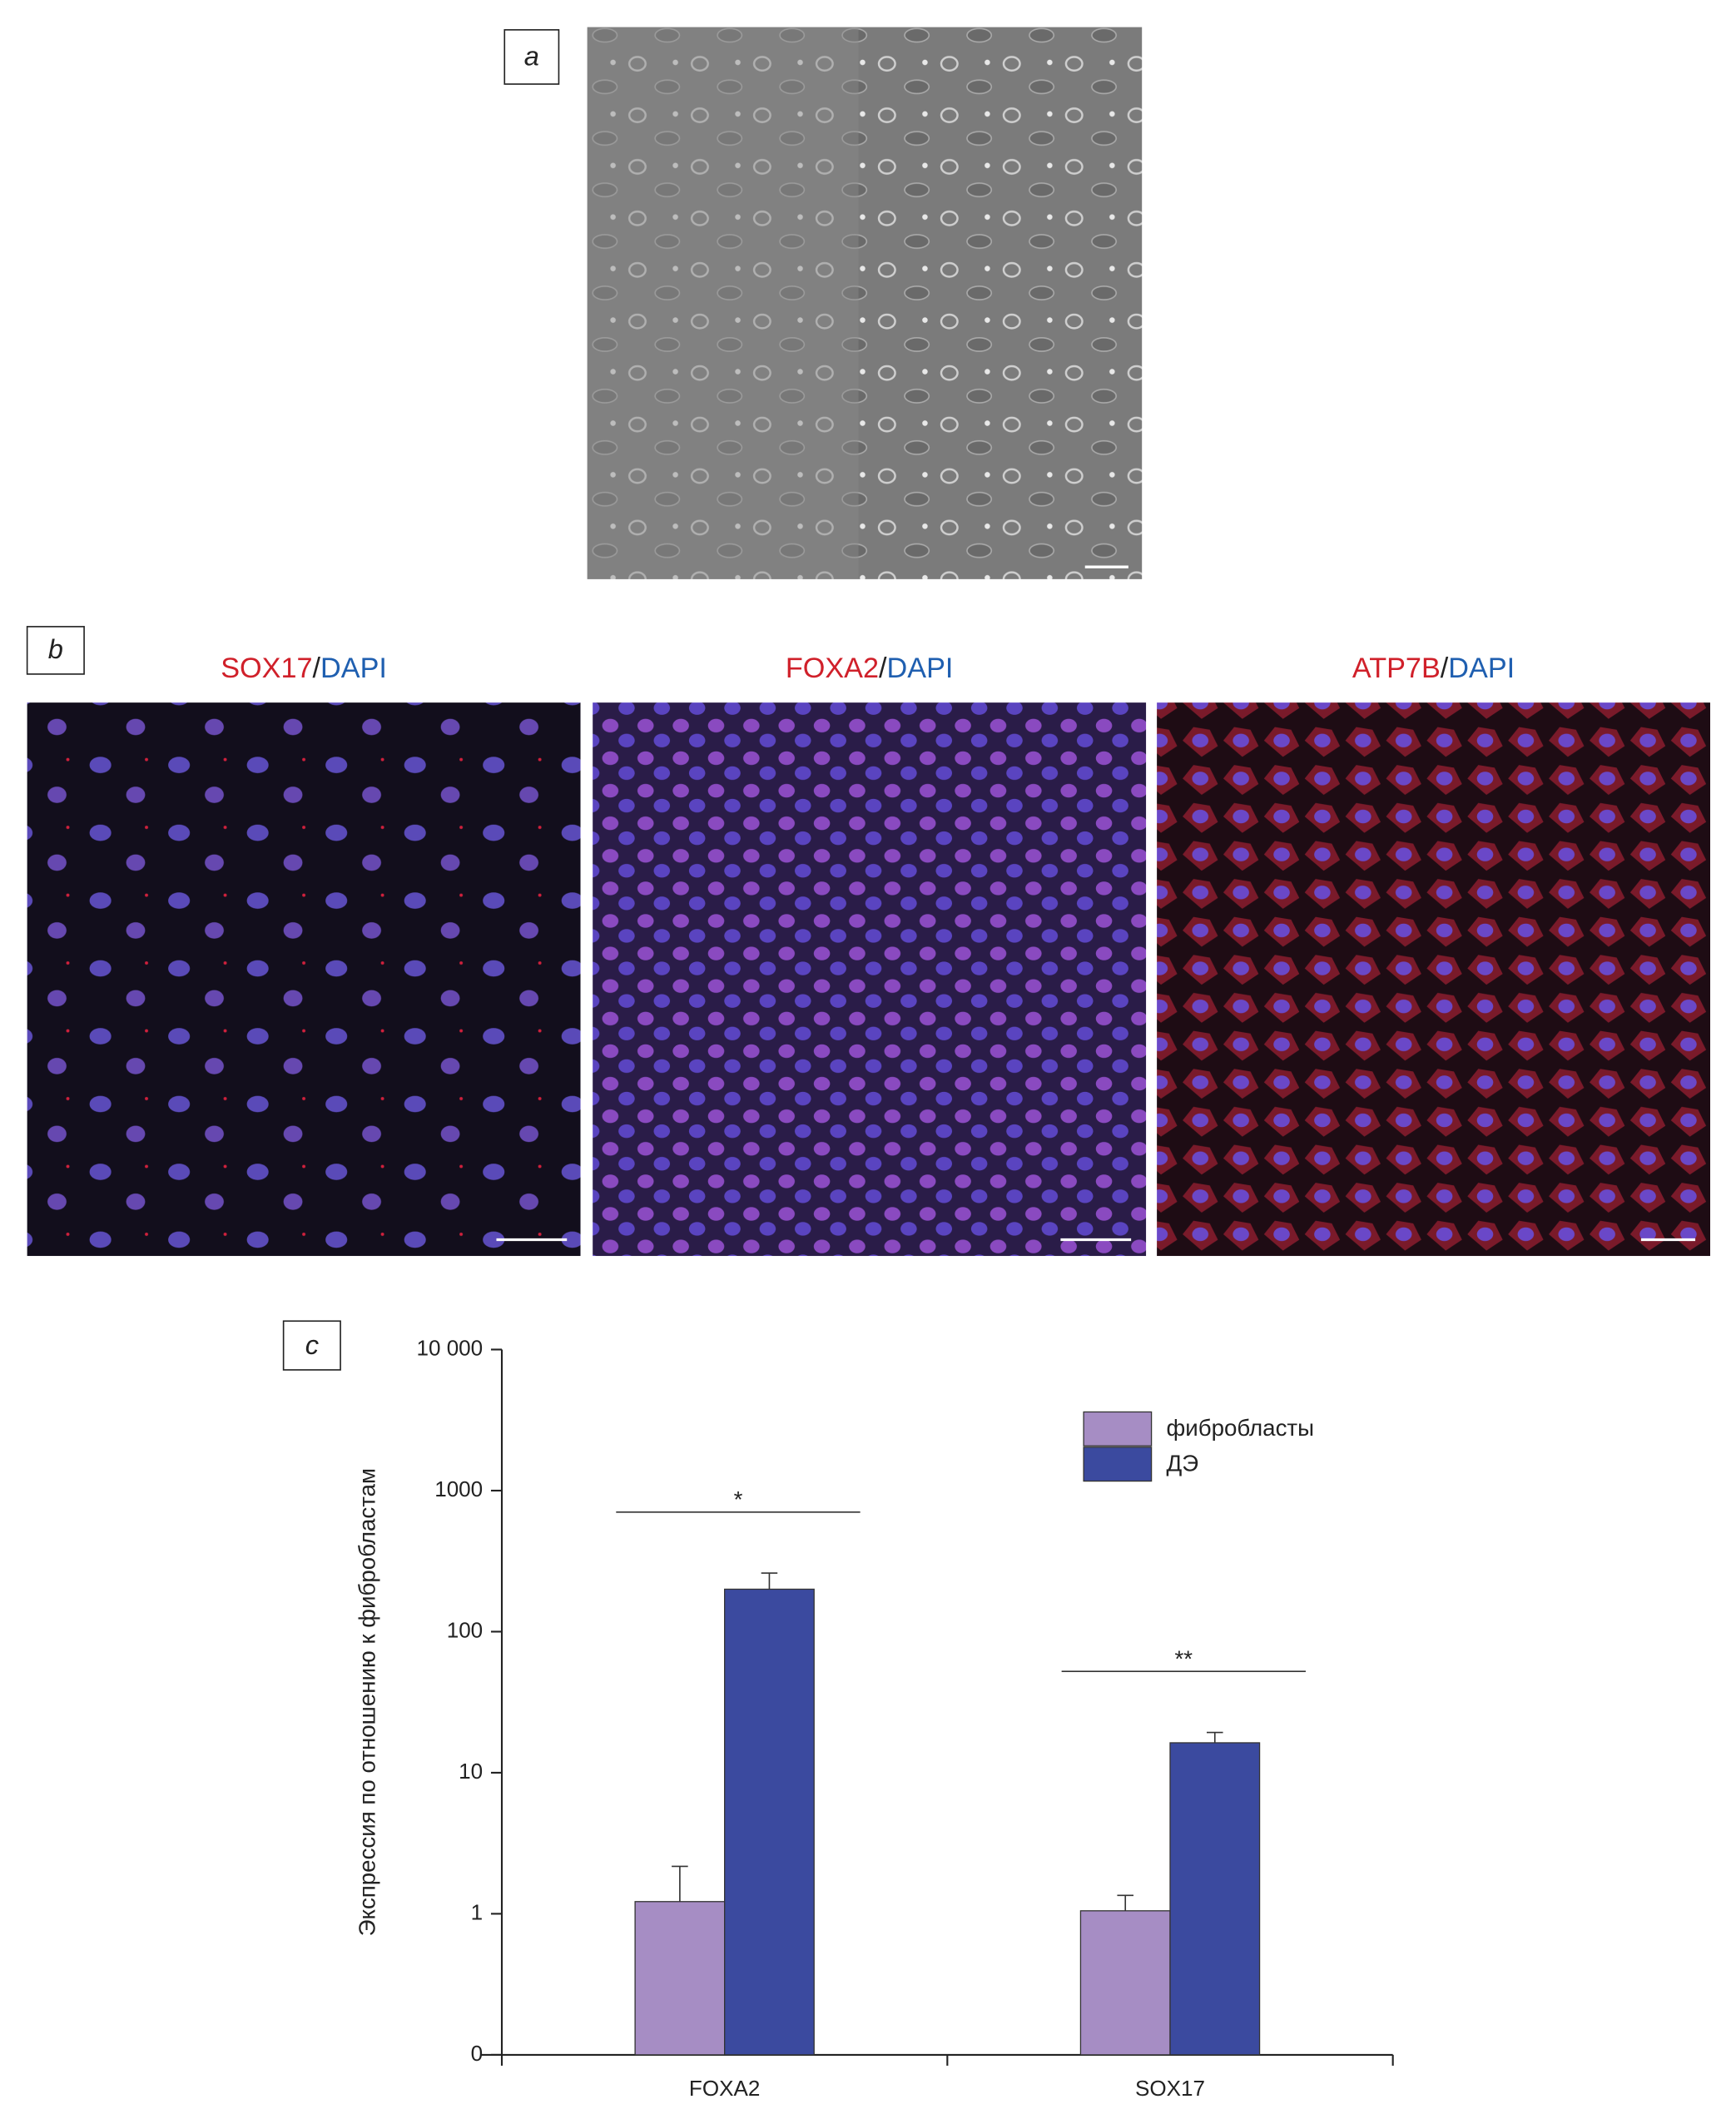  I want to click on panel-label: a, so click(531, 56).